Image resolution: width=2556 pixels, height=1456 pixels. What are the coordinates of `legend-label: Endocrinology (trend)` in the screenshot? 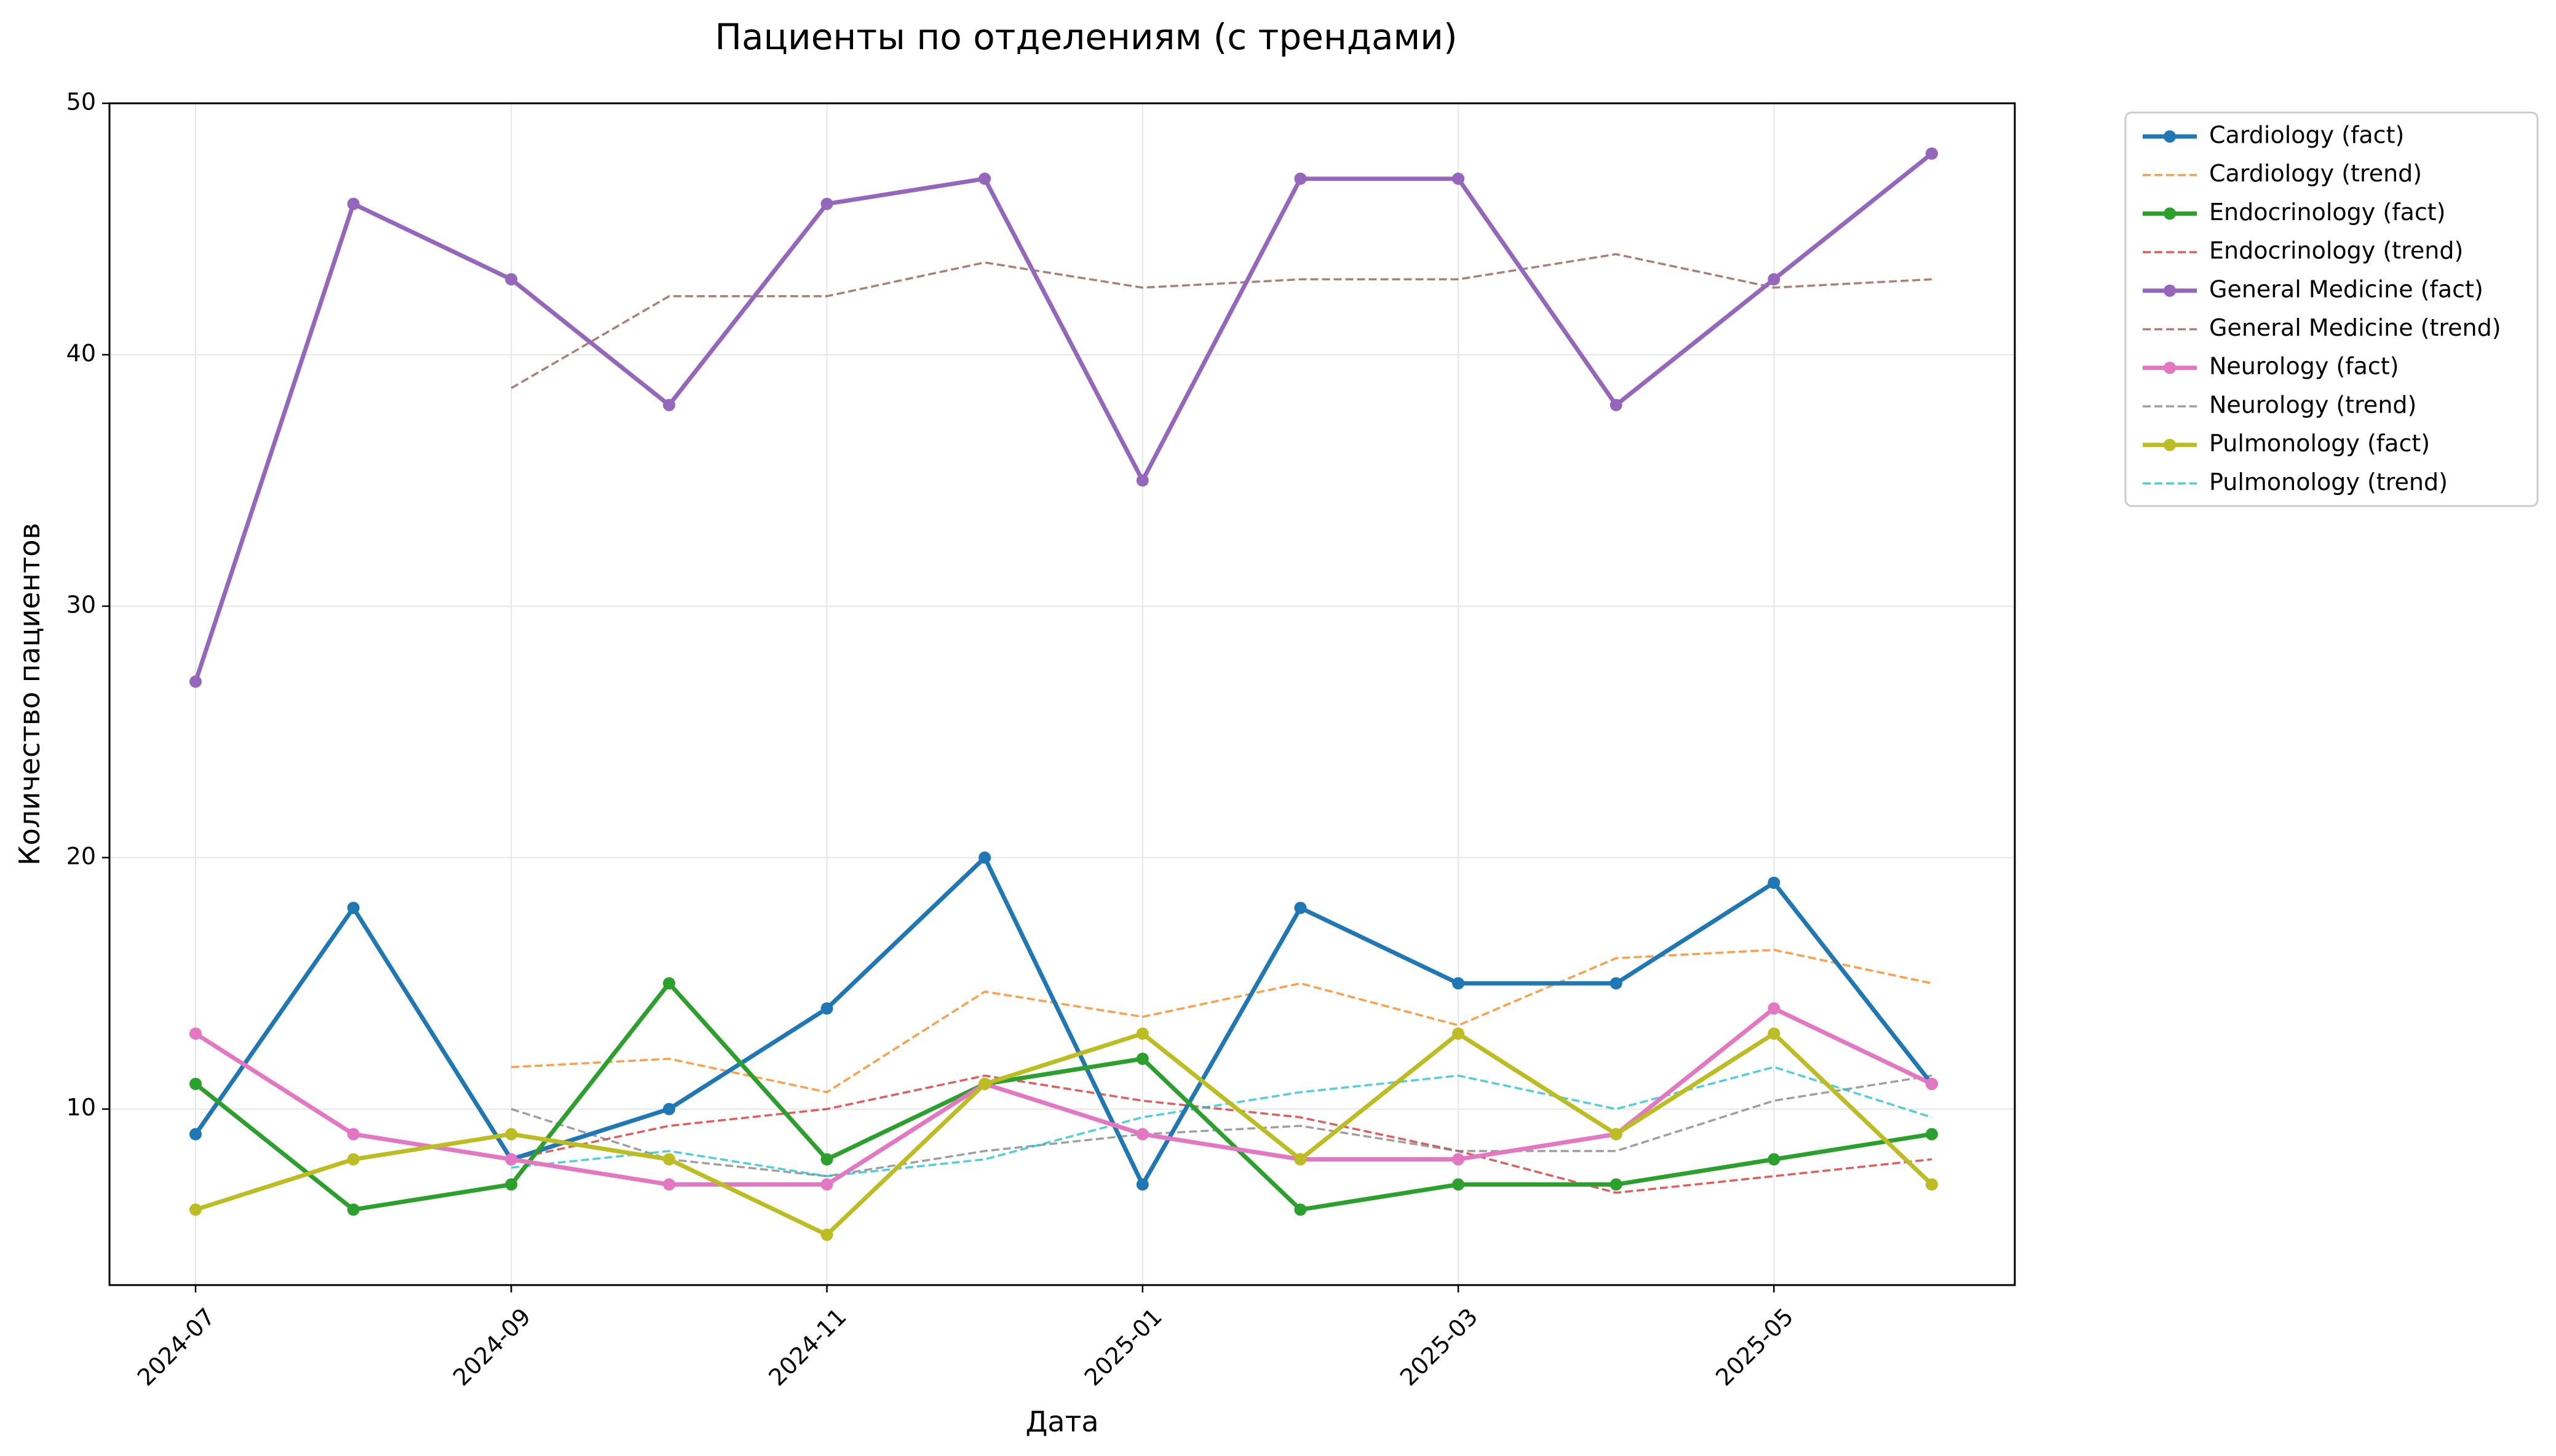 It's located at (2336, 251).